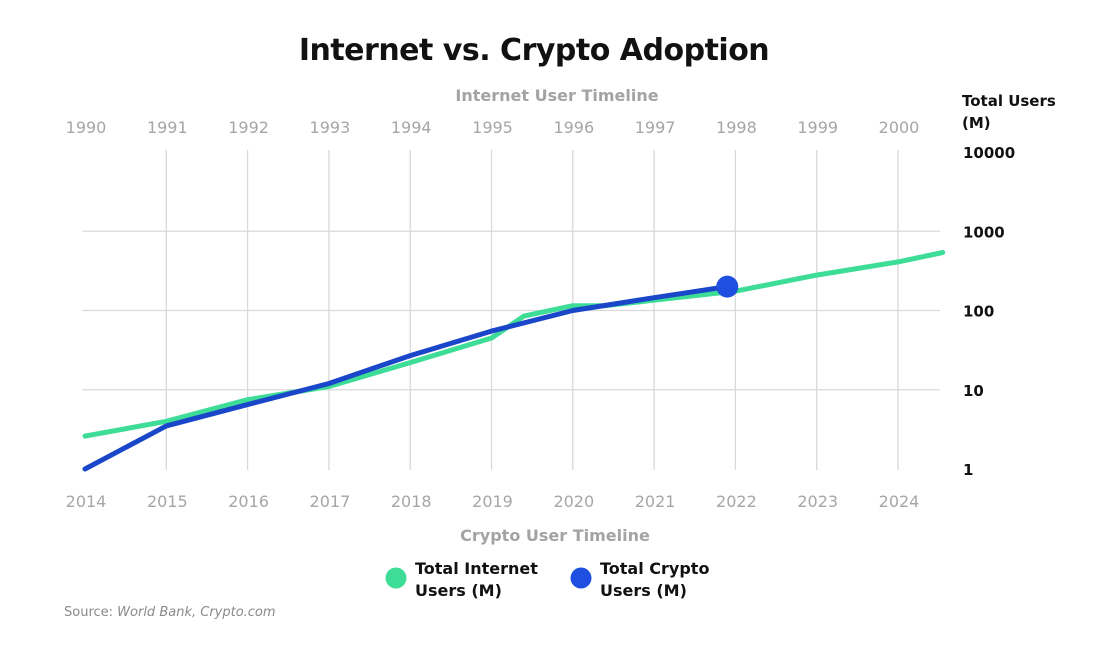  I want to click on chart-title: Internet vs. Crypto Adoption, so click(534, 50).